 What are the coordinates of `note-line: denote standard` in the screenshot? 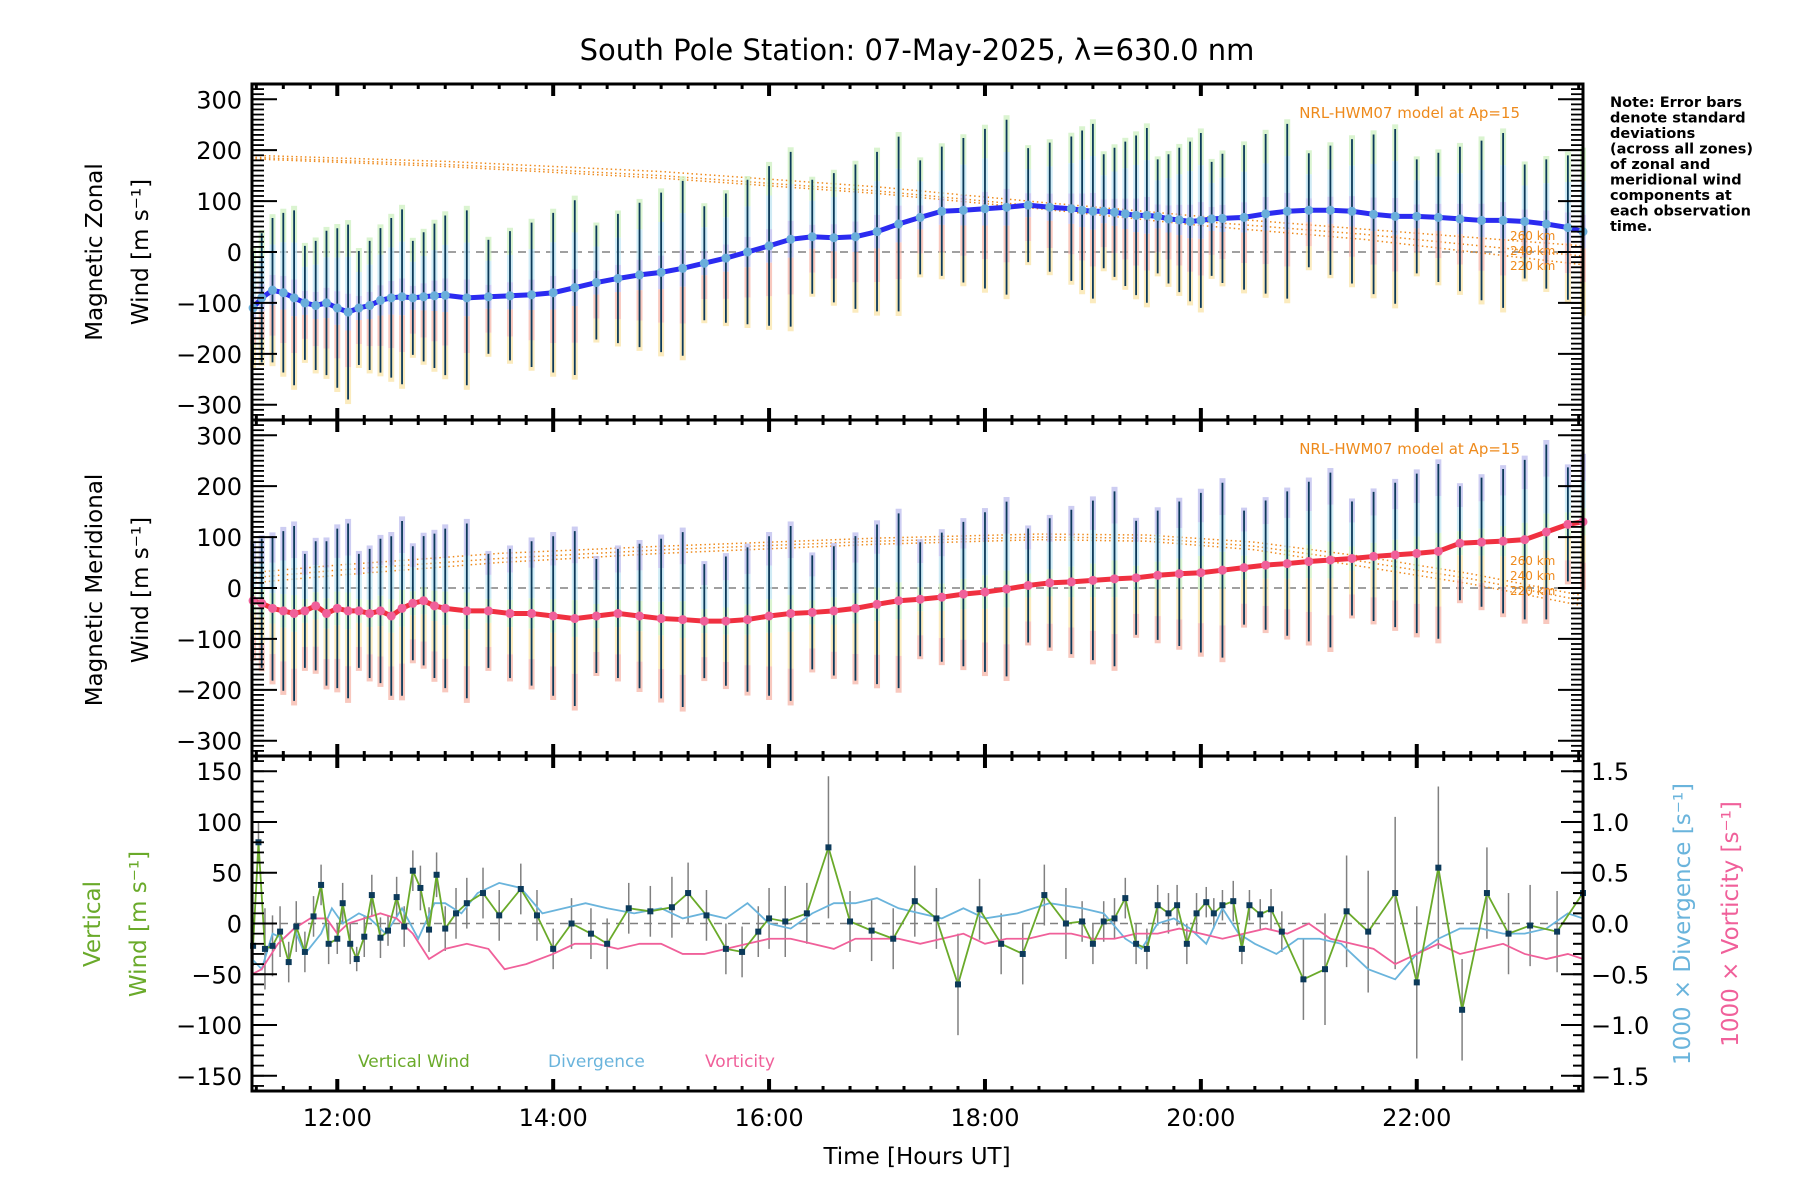 It's located at (1678, 119).